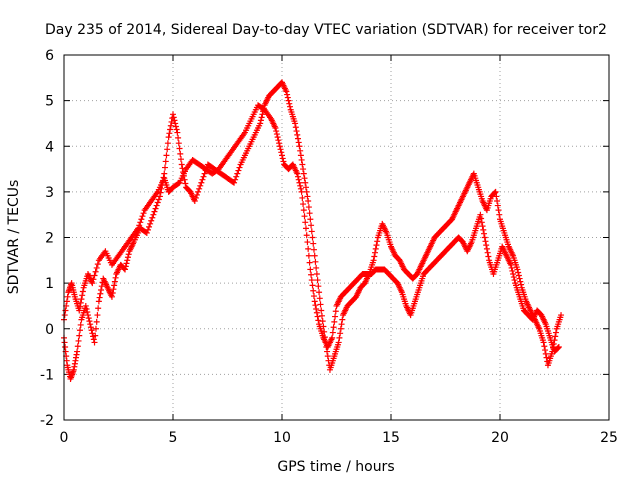  I want to click on y-tick-label: 4, so click(49, 147).